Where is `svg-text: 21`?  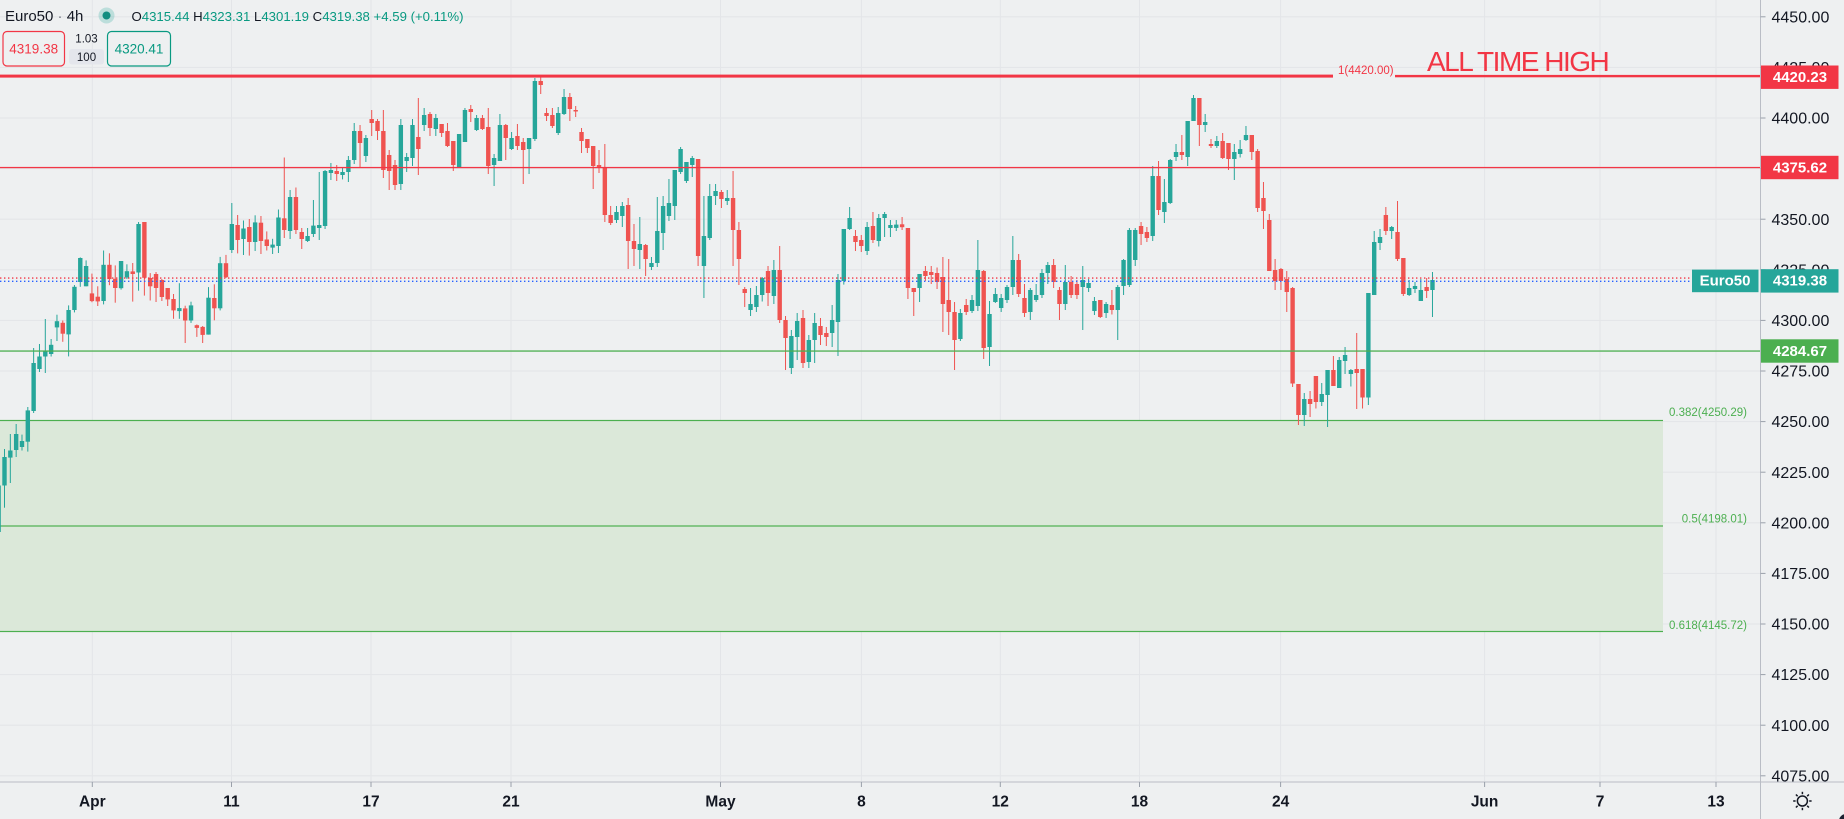
svg-text: 21 is located at coordinates (511, 802).